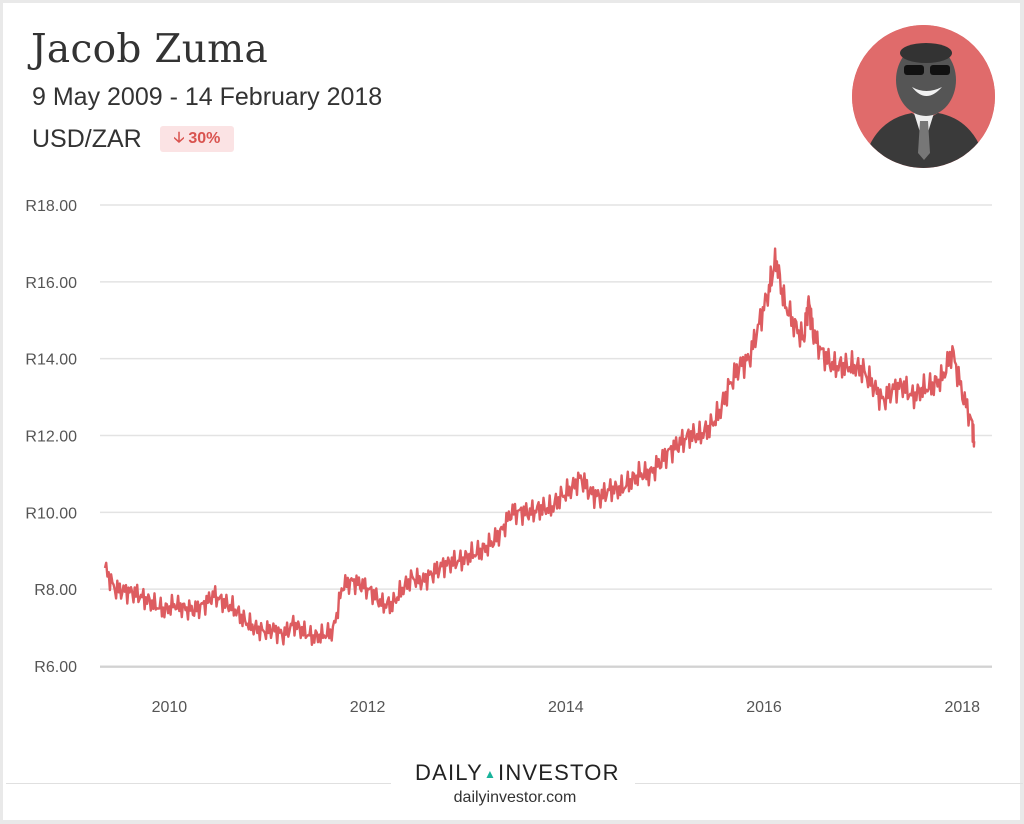 Image resolution: width=1024 pixels, height=824 pixels. I want to click on y-tick-label: R6.00, so click(55, 667).